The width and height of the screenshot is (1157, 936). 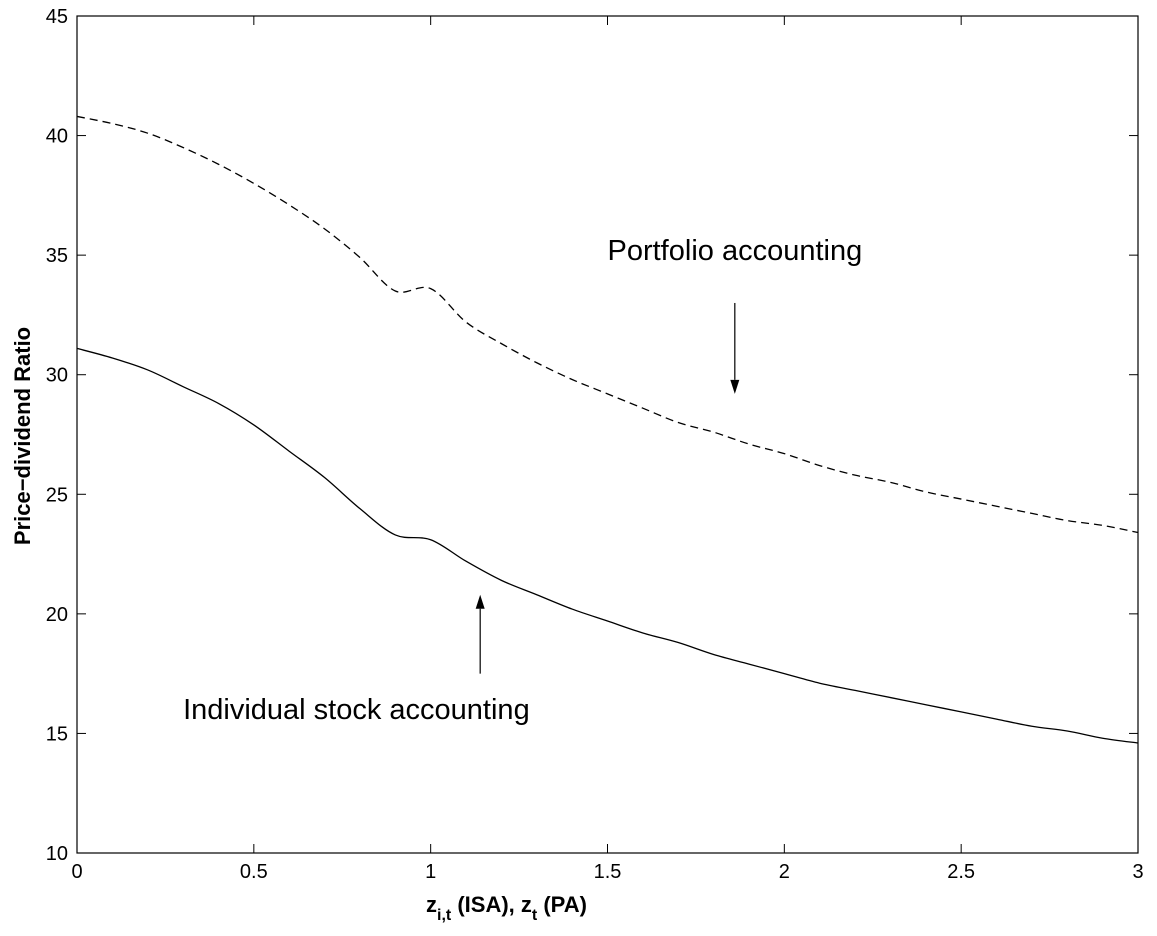 I want to click on y-tick-label: 25, so click(x=57, y=495).